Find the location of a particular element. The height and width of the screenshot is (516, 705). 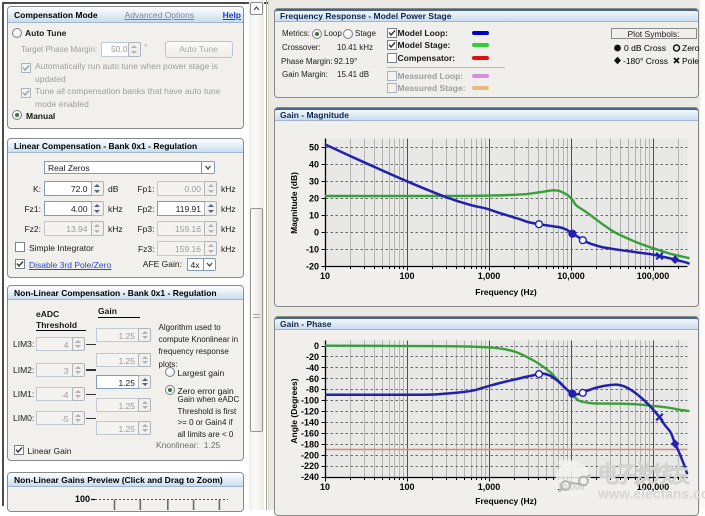

svg-text: -120 is located at coordinates (310, 412).